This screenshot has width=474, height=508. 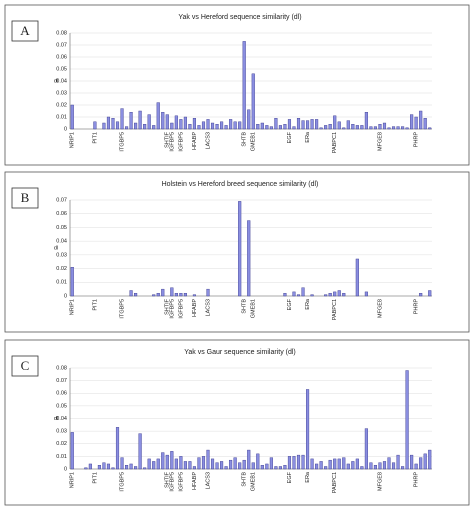 What do you see at coordinates (308, 477) in the screenshot?
I see `x-tick-label: ERa` at bounding box center [308, 477].